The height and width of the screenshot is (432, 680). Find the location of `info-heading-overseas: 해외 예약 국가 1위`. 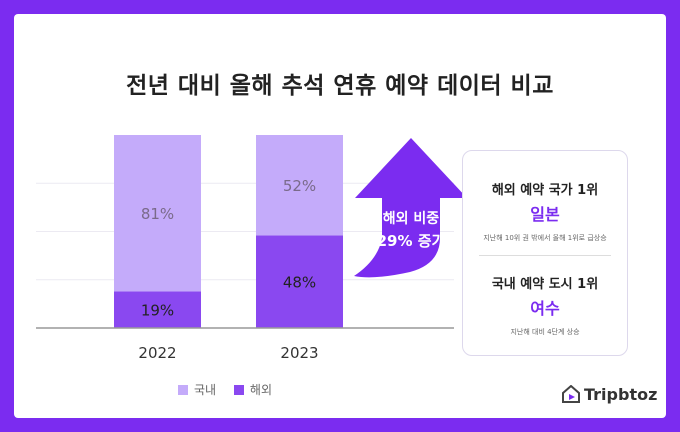

info-heading-overseas: 해외 예약 국가 1위 is located at coordinates (545, 190).